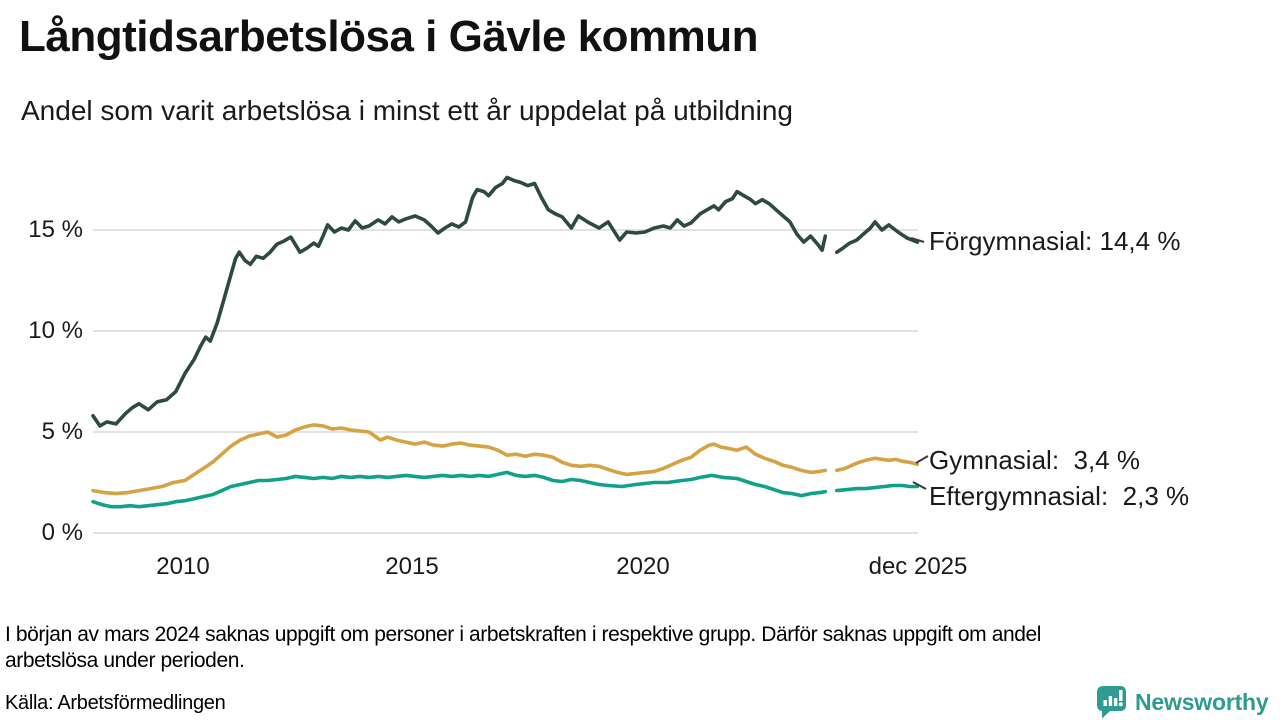 The width and height of the screenshot is (1280, 720). I want to click on label-connector-dashes, so click(919, 363).